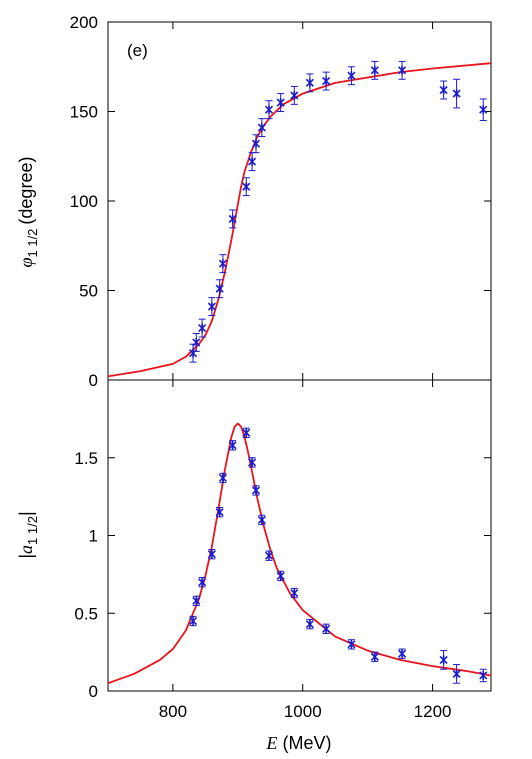 This screenshot has width=532, height=759. What do you see at coordinates (84, 201) in the screenshot?
I see `top-ytick-label: 100` at bounding box center [84, 201].